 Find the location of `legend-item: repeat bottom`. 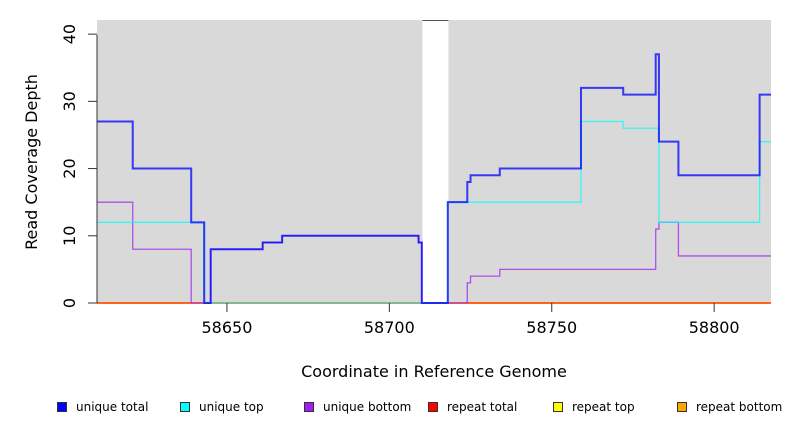

legend-item: repeat bottom is located at coordinates (729, 407).